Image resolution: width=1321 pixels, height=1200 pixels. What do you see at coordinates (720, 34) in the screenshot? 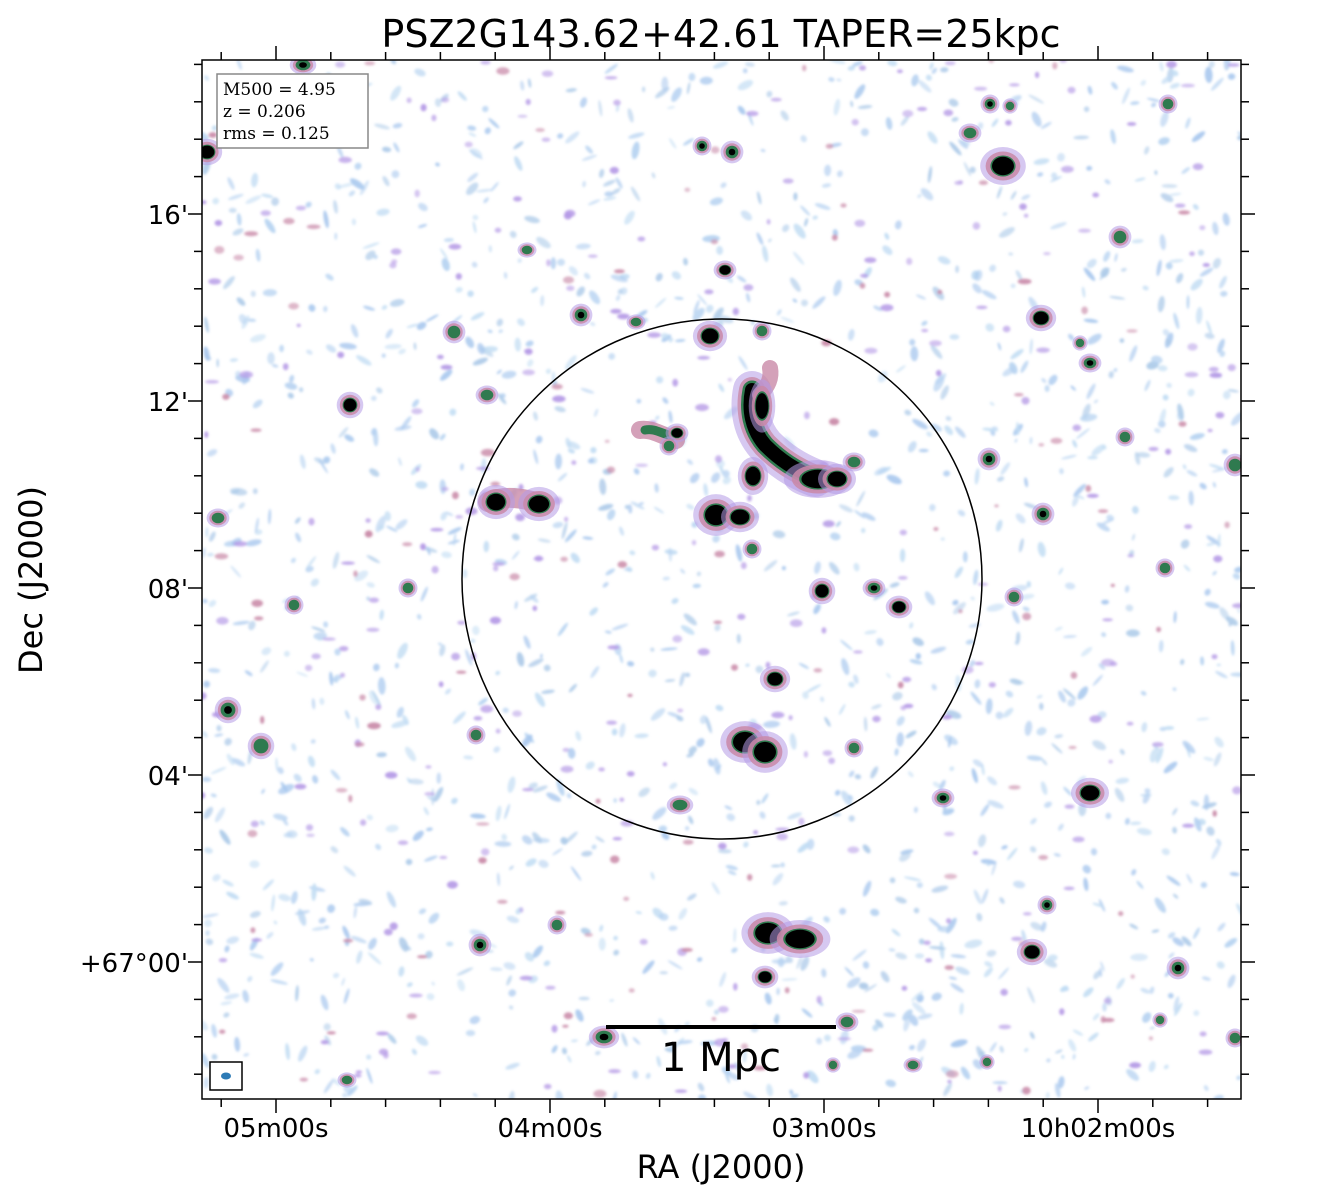
I see `figure-title: PSZ2G143.62+42.61 TAPER=25kpc` at bounding box center [720, 34].